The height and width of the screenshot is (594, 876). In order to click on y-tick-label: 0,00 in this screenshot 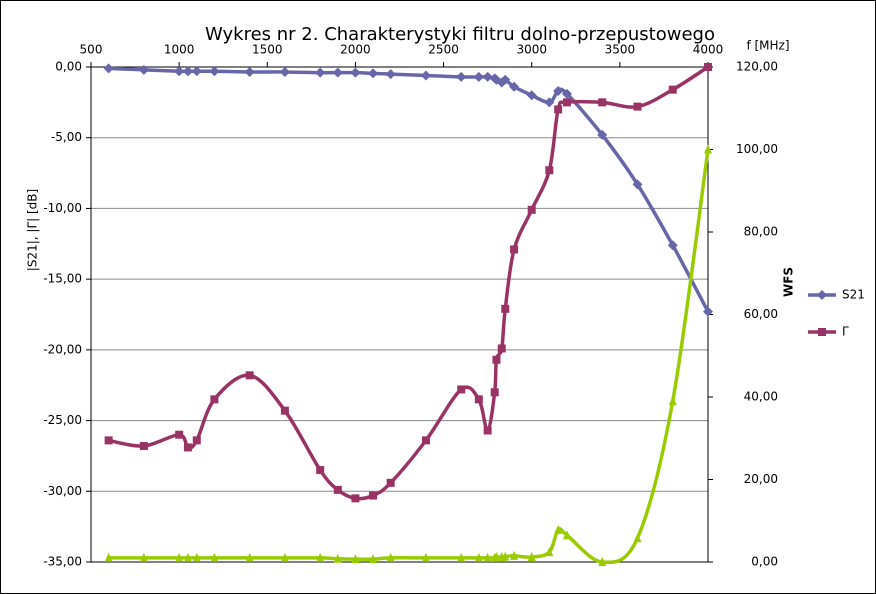, I will do `click(68, 67)`.